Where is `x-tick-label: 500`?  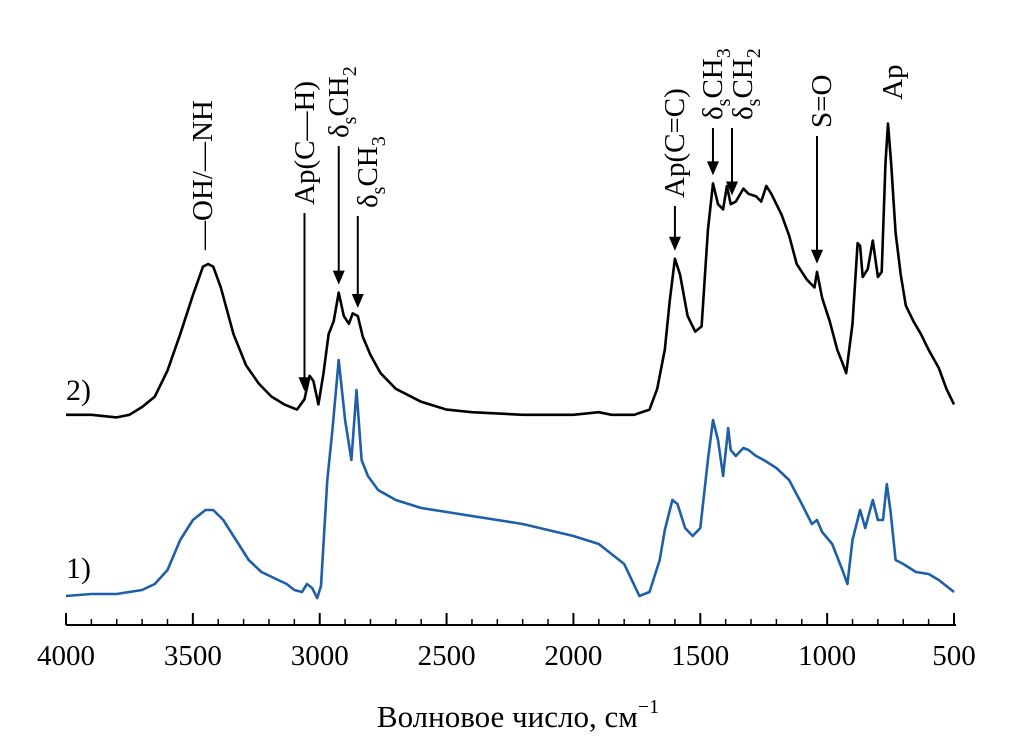
x-tick-label: 500 is located at coordinates (954, 656).